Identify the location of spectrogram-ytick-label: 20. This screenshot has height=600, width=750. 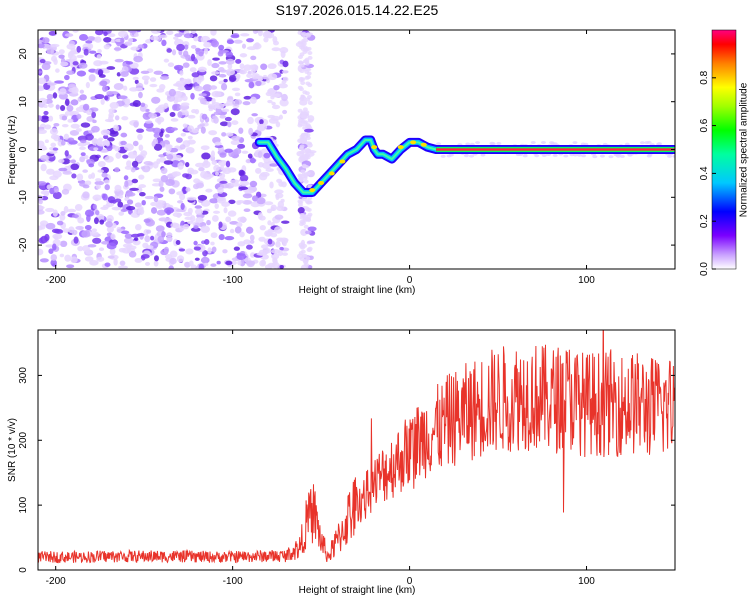
(23, 54).